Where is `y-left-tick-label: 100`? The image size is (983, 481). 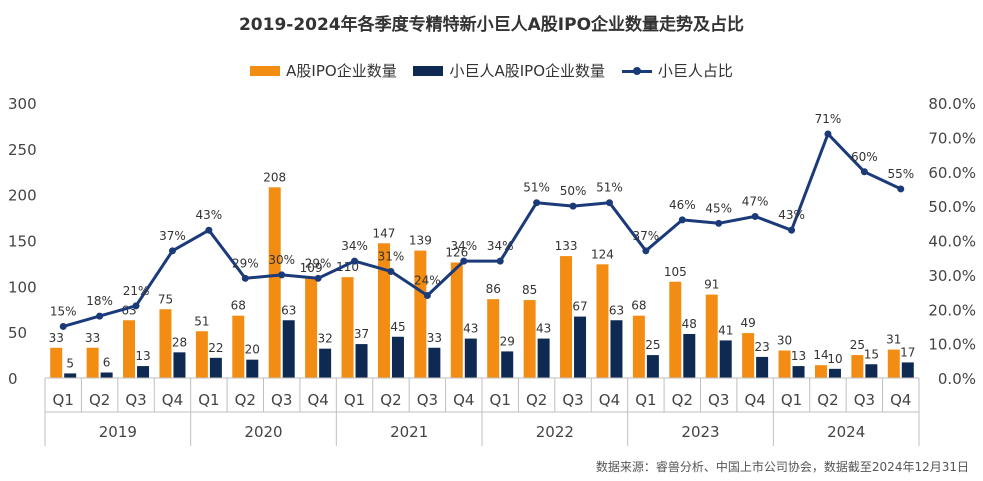
y-left-tick-label: 100 is located at coordinates (22, 287).